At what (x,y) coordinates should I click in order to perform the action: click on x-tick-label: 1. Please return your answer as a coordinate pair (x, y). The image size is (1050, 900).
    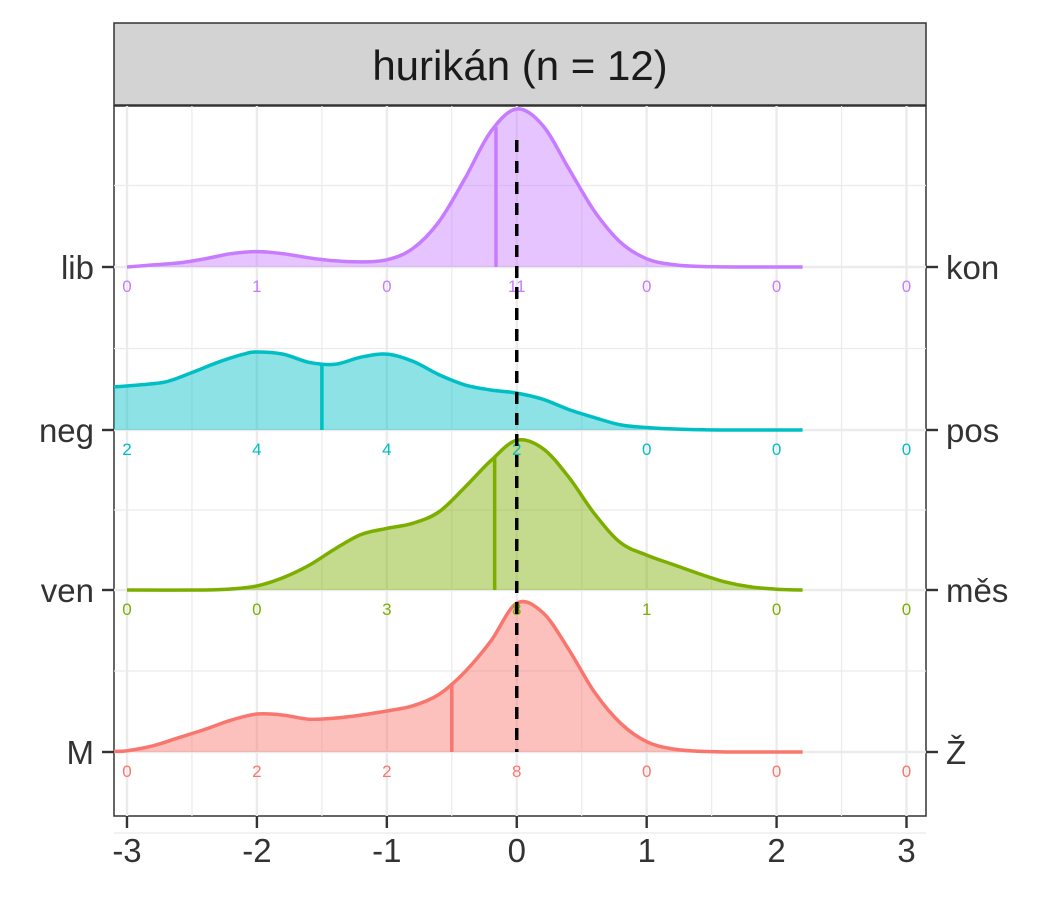
    Looking at the image, I should click on (646, 850).